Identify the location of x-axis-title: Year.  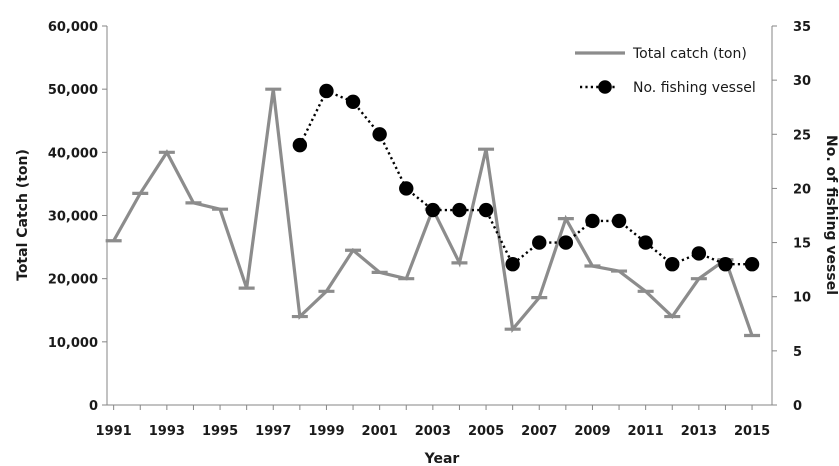
(442, 458).